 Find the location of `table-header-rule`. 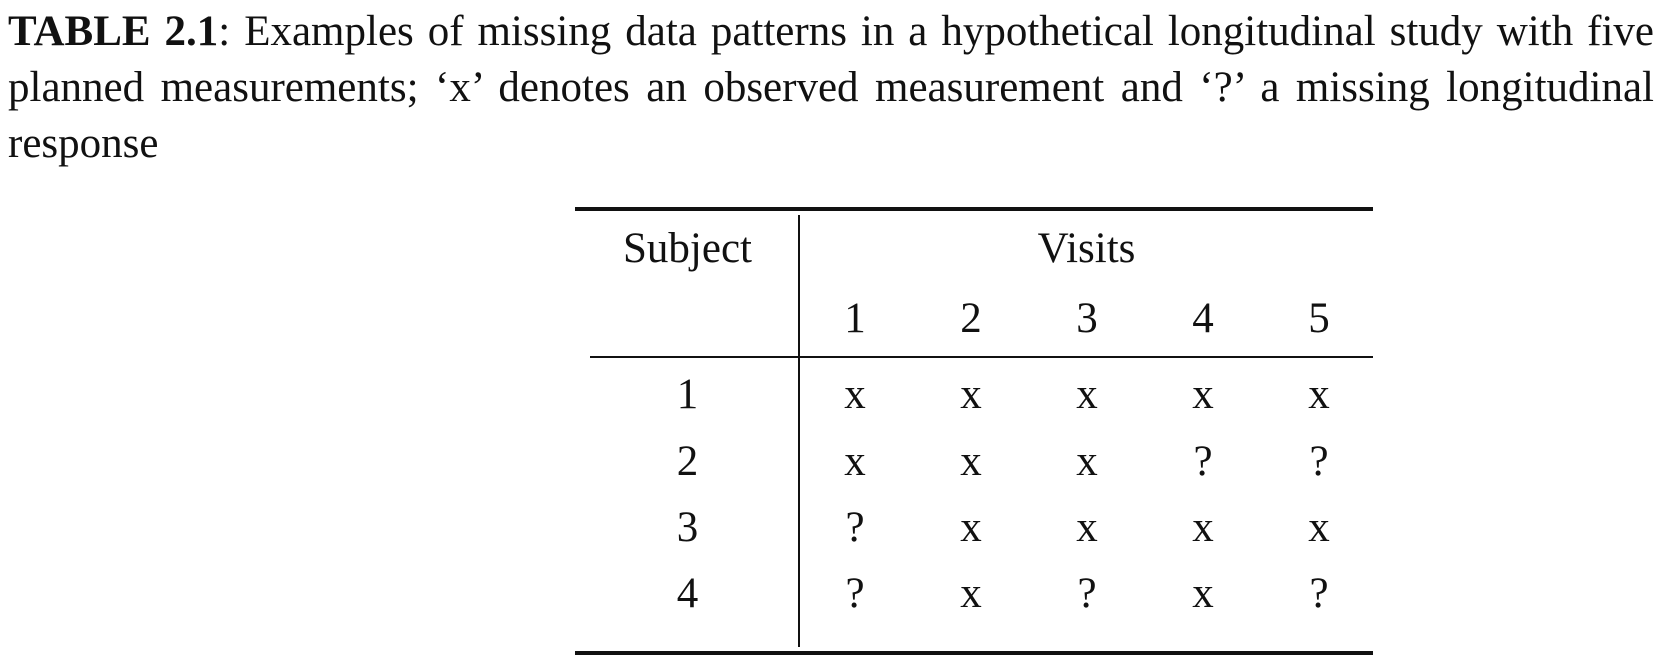

table-header-rule is located at coordinates (981, 357).